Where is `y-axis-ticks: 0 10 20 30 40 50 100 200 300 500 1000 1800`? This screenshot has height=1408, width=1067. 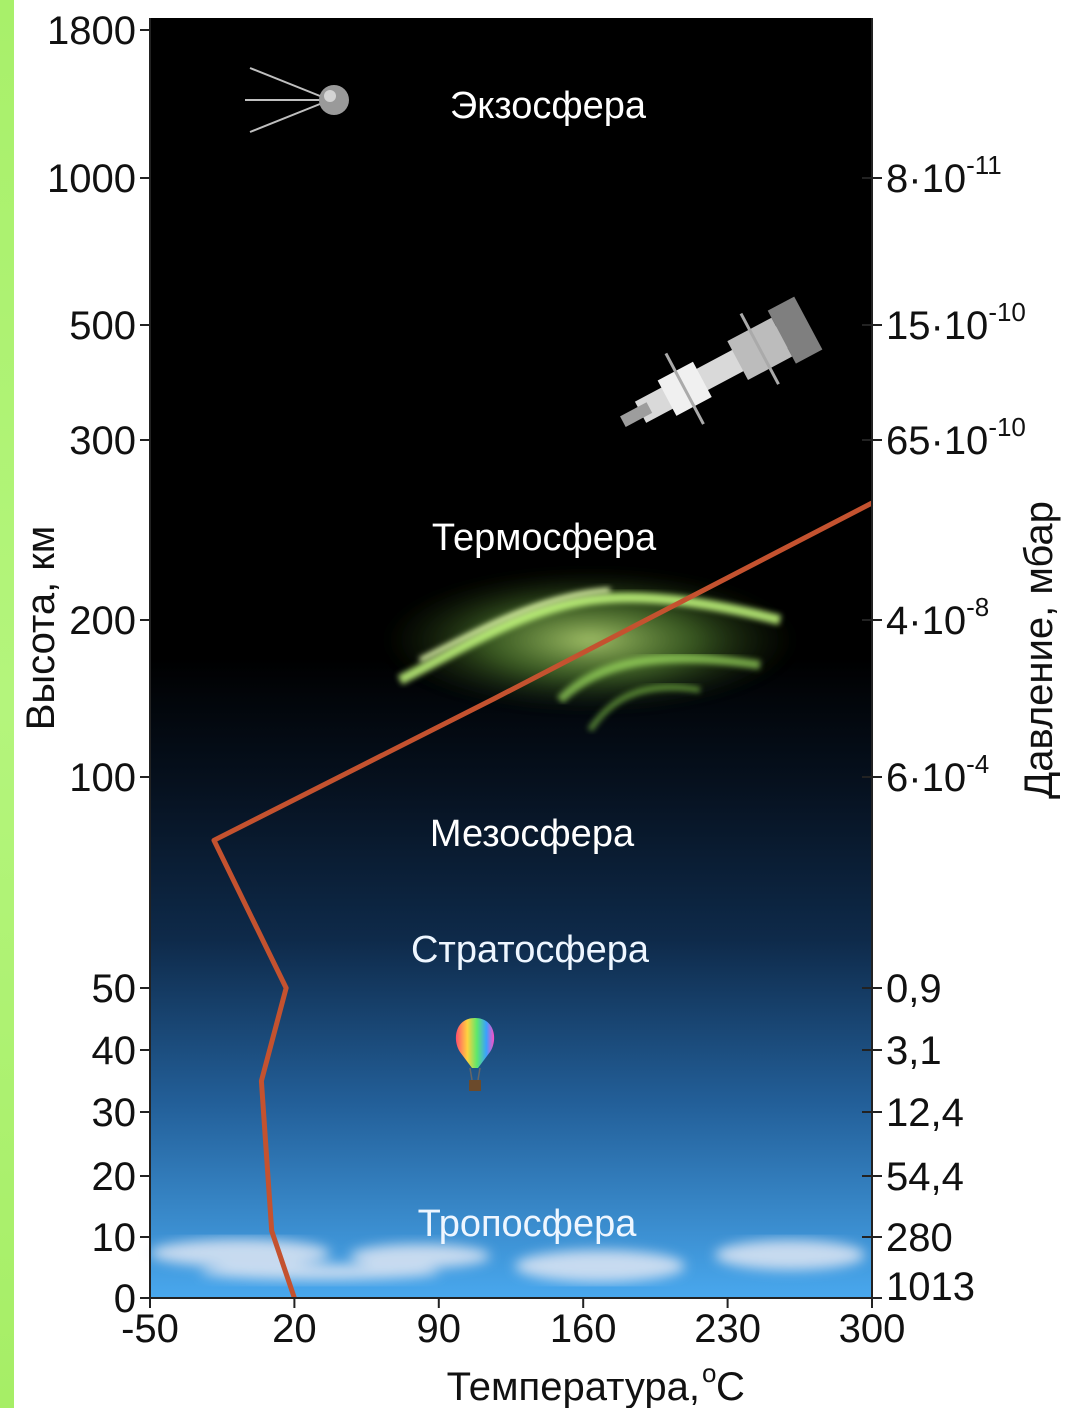 y-axis-ticks: 0 10 20 30 40 50 100 200 300 500 1000 1800 is located at coordinates (98, 665).